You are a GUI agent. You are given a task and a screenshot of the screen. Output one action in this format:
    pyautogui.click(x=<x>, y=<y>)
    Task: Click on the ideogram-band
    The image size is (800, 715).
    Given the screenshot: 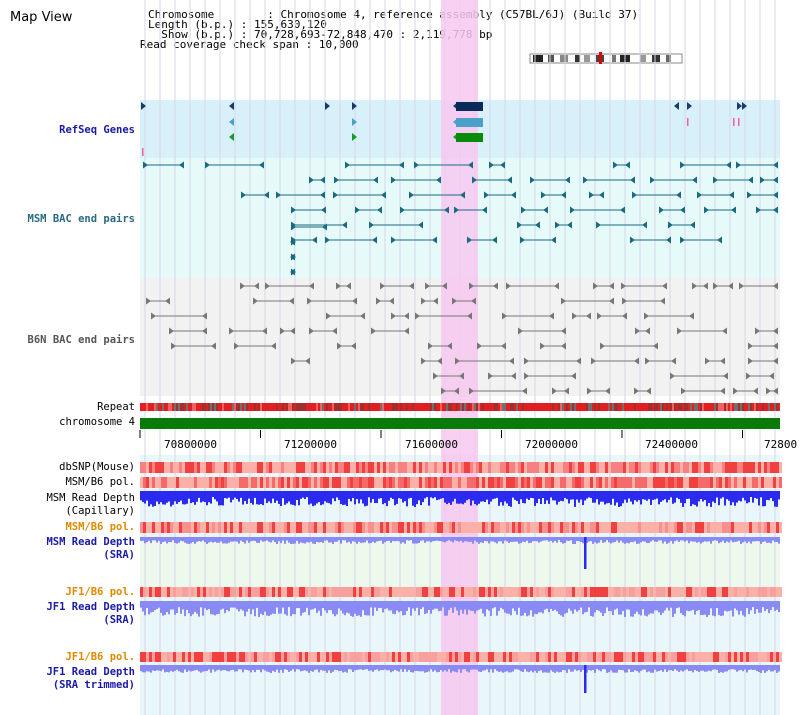 What is the action you would take?
    pyautogui.click(x=668, y=58)
    